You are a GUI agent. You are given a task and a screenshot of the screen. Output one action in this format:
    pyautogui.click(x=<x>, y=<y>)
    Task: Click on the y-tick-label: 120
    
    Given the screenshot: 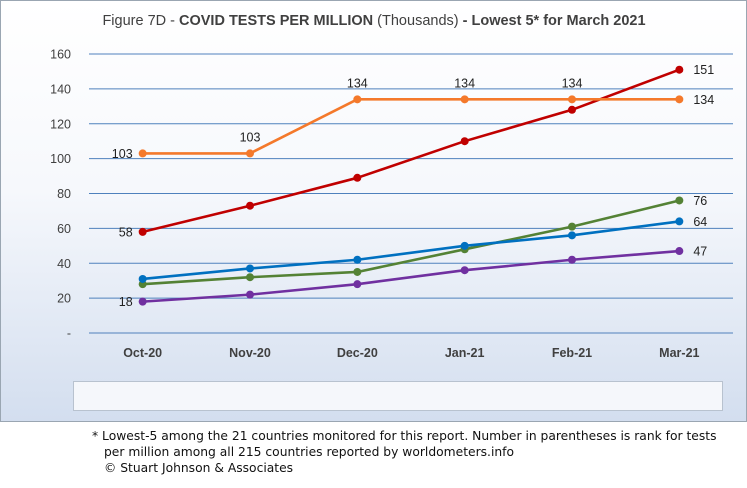 What is the action you would take?
    pyautogui.click(x=60, y=124)
    